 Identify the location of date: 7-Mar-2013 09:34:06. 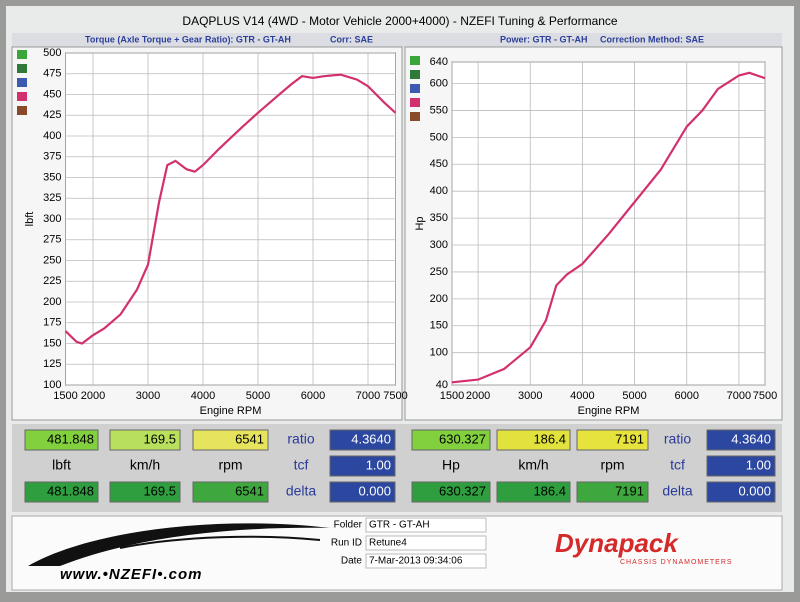
(416, 561).